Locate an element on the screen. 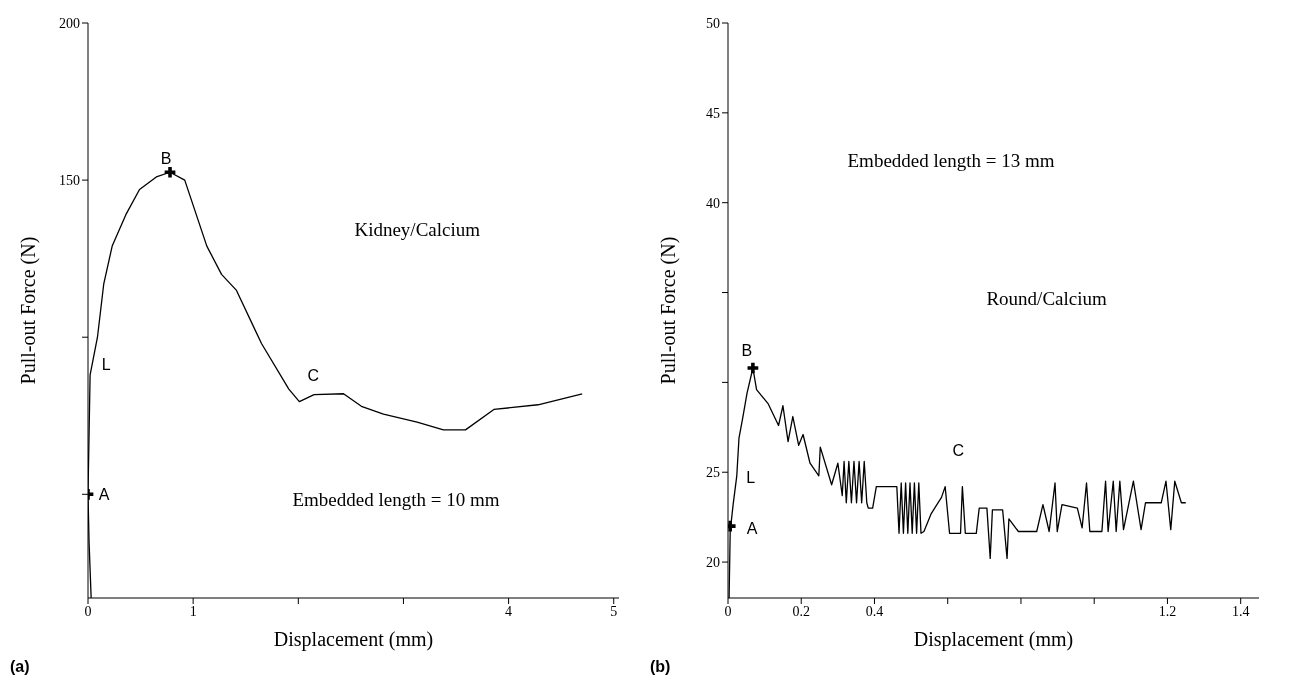 This screenshot has height=695, width=1292. y-tick-label: 20 is located at coordinates (713, 563).